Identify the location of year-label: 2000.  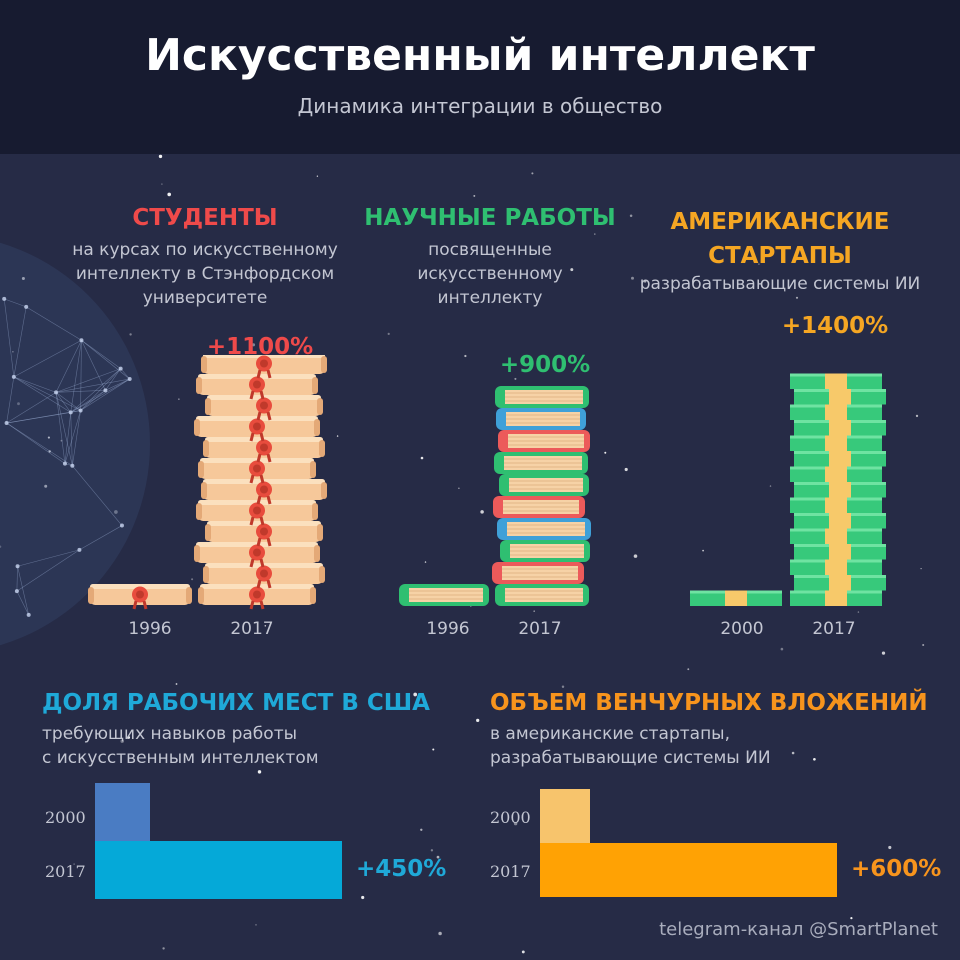
(742, 629).